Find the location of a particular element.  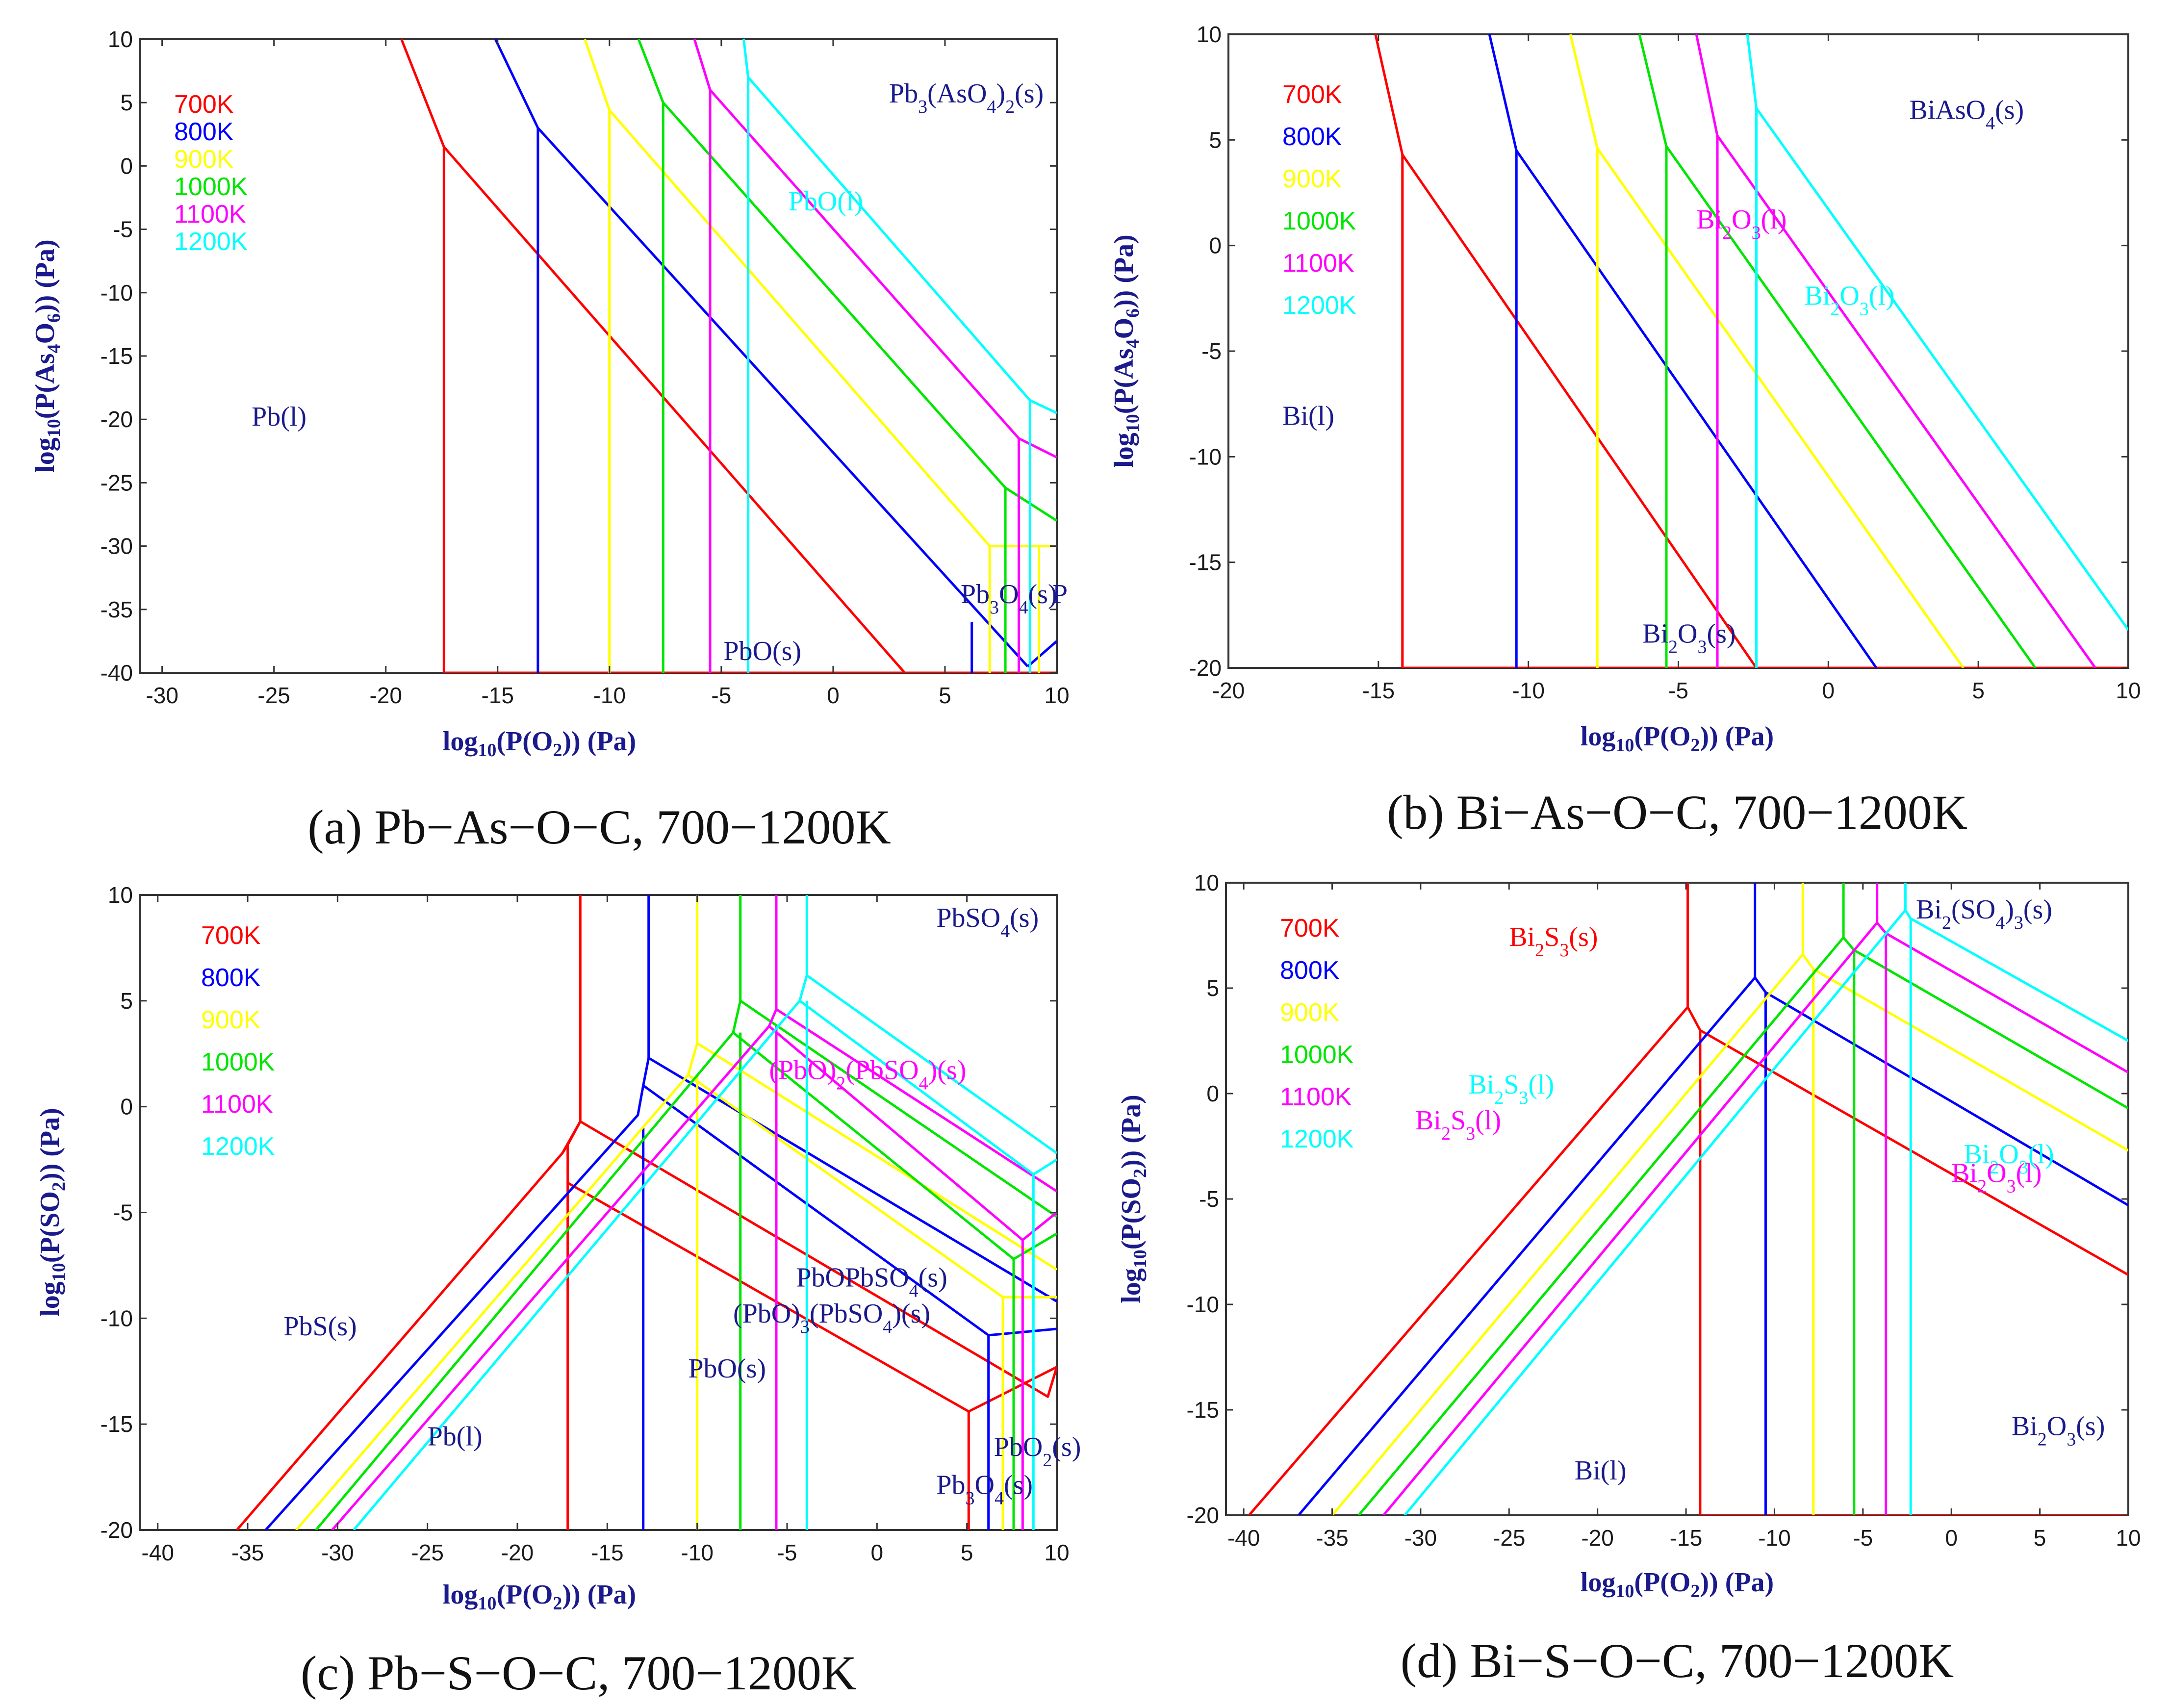

x-tick-label: -40 is located at coordinates (158, 1553).